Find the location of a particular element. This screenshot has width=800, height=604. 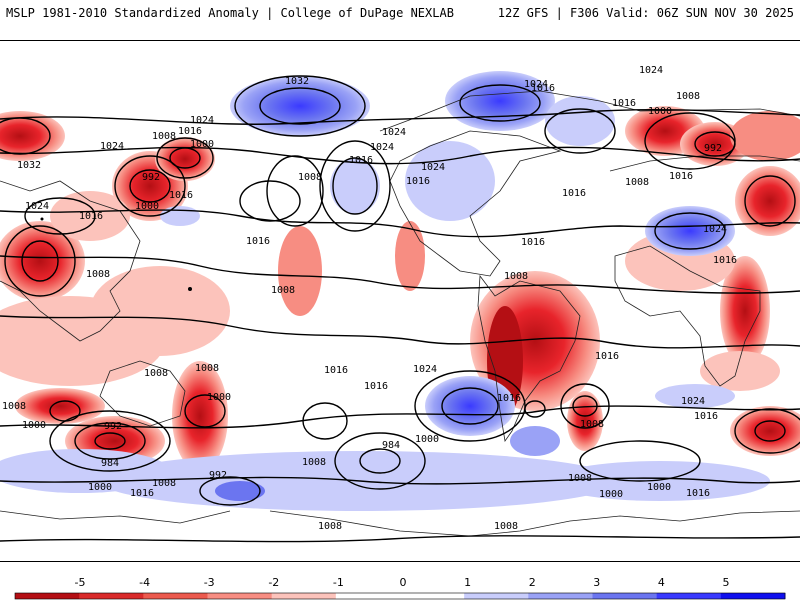

colorbar-tick-label: 5 is located at coordinates (726, 582).